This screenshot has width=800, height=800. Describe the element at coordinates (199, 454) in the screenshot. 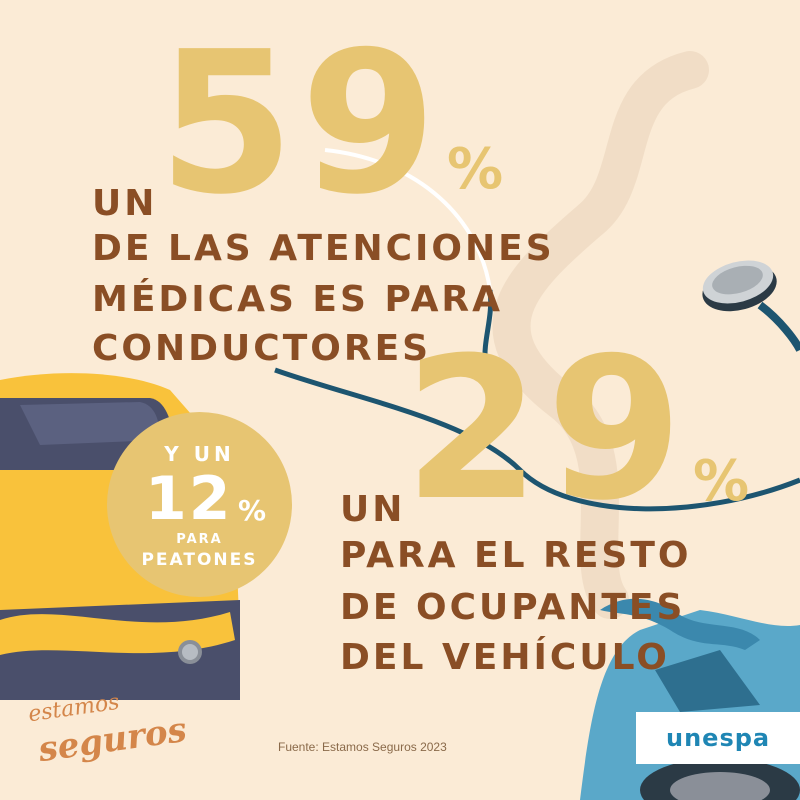

I see `badge-intro: Y UN` at that location.